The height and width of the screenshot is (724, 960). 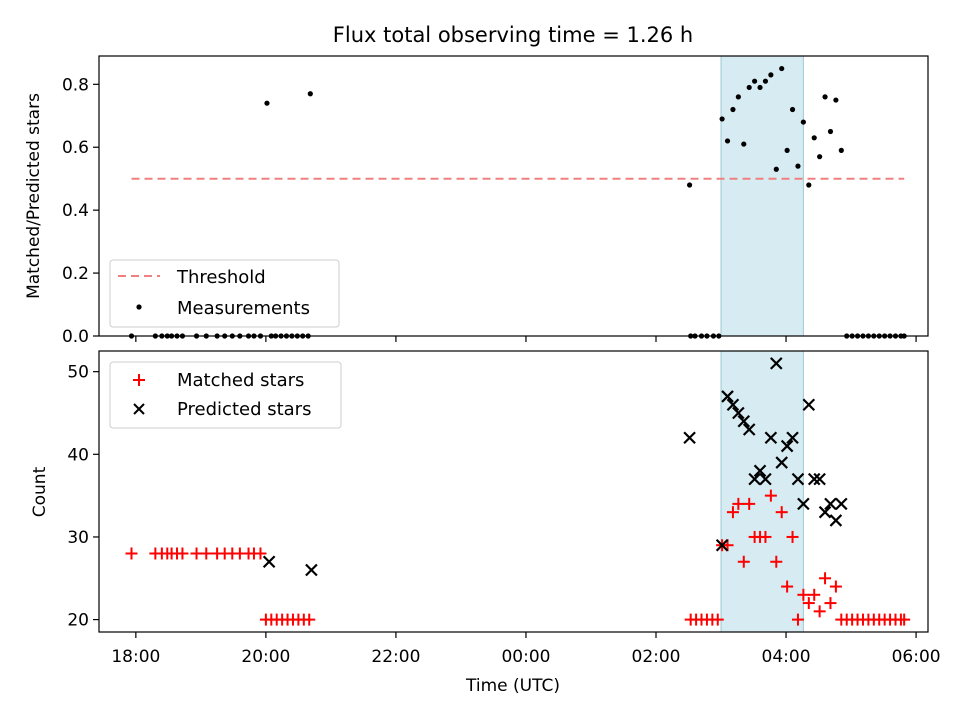 What do you see at coordinates (513, 35) in the screenshot?
I see `chart-title: Flux total observing time = 1.26 h` at bounding box center [513, 35].